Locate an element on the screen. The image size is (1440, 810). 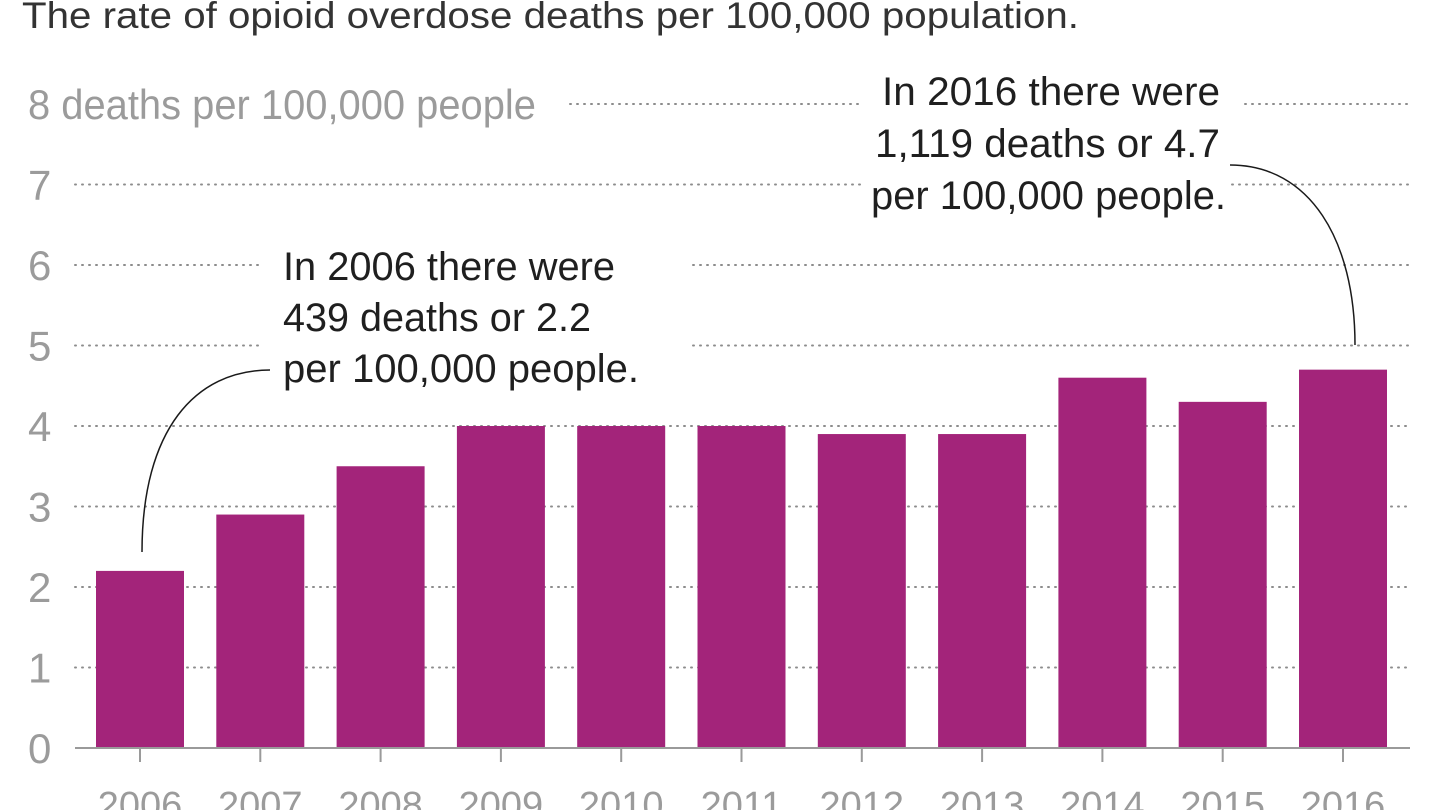
annotation-2016-line-2: 1,119 deaths or 4.7 is located at coordinates (1047, 144).